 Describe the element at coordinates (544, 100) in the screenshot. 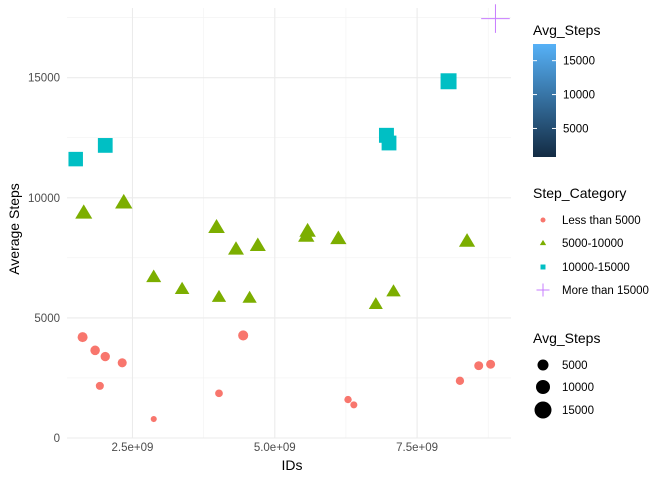

I see `colorbar` at that location.